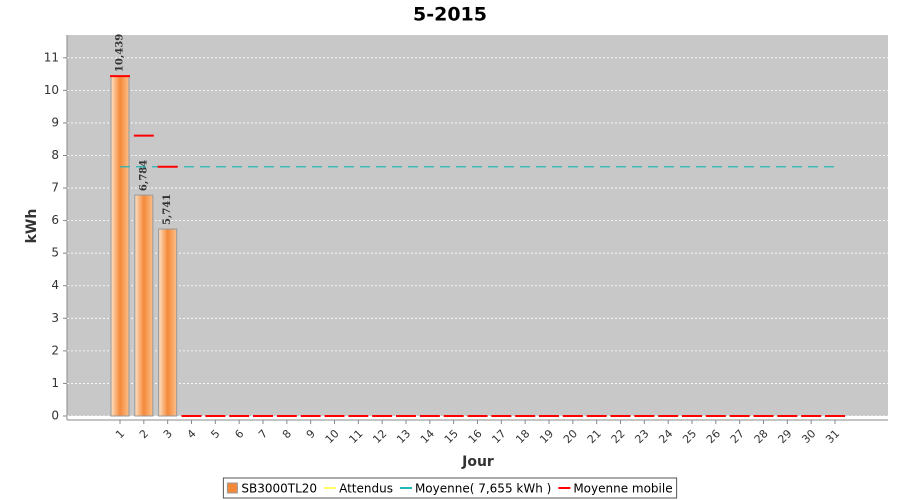 The width and height of the screenshot is (900, 500). I want to click on y-tick-label: 11, so click(51, 57).